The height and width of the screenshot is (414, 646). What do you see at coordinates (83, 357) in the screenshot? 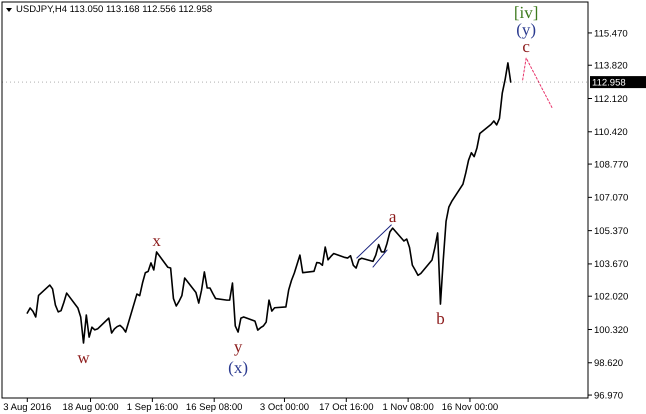
I see `annotation: w` at bounding box center [83, 357].